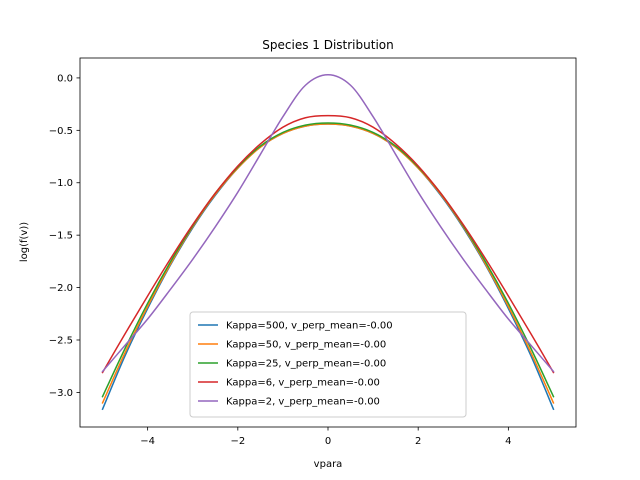 The image size is (640, 480). What do you see at coordinates (61, 393) in the screenshot?
I see `y-tick-label: −3.0` at bounding box center [61, 393].